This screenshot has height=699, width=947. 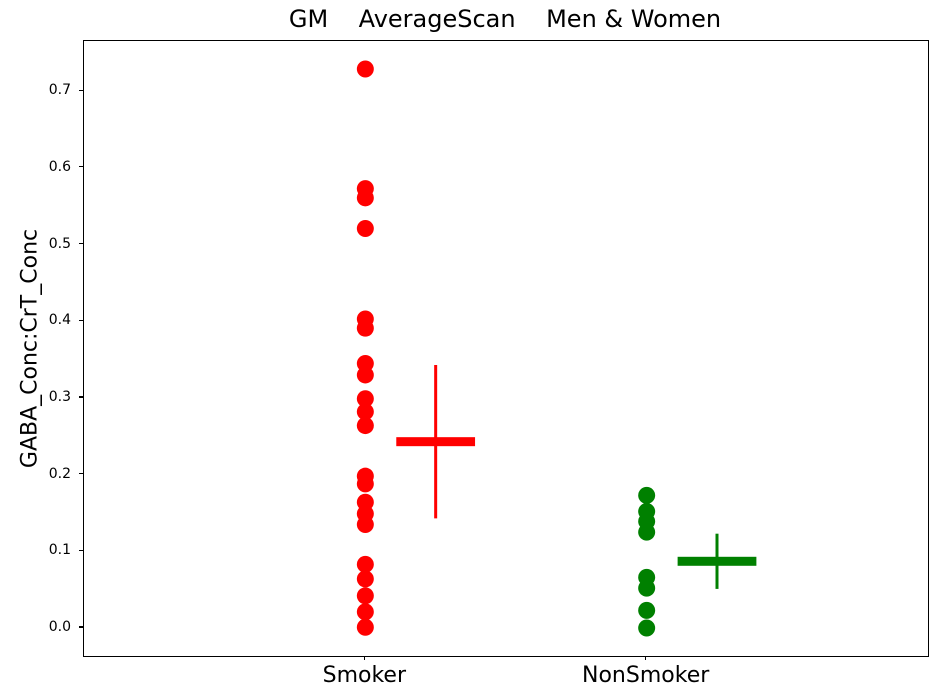 I want to click on y-tick-label: 0.0, so click(x=59, y=627).